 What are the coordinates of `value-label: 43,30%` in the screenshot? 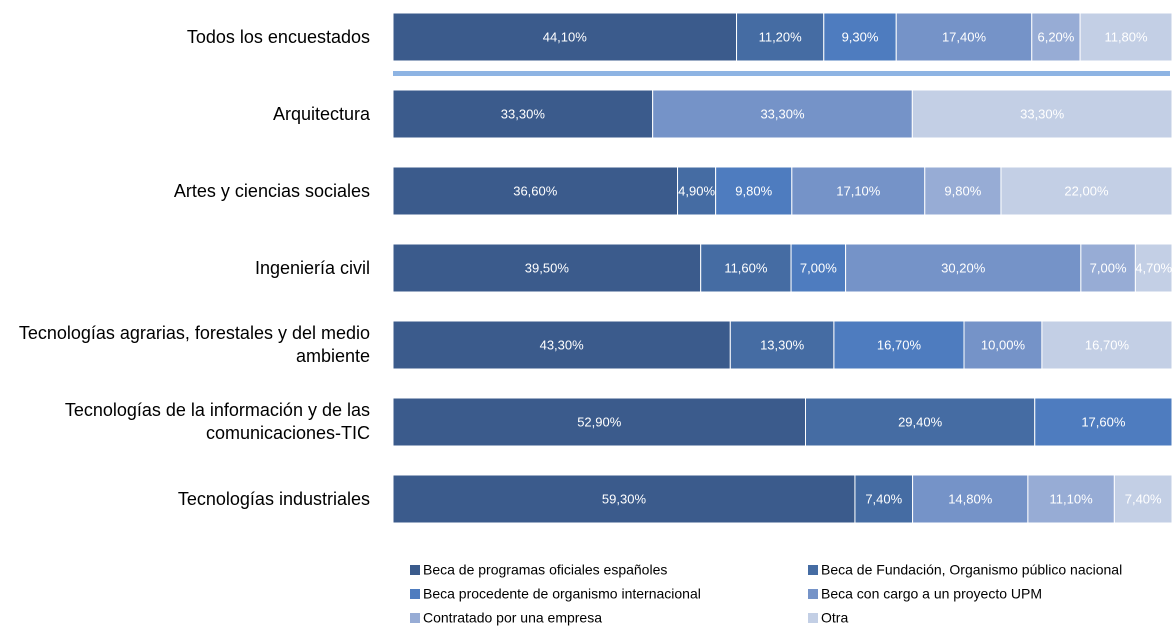 It's located at (562, 344).